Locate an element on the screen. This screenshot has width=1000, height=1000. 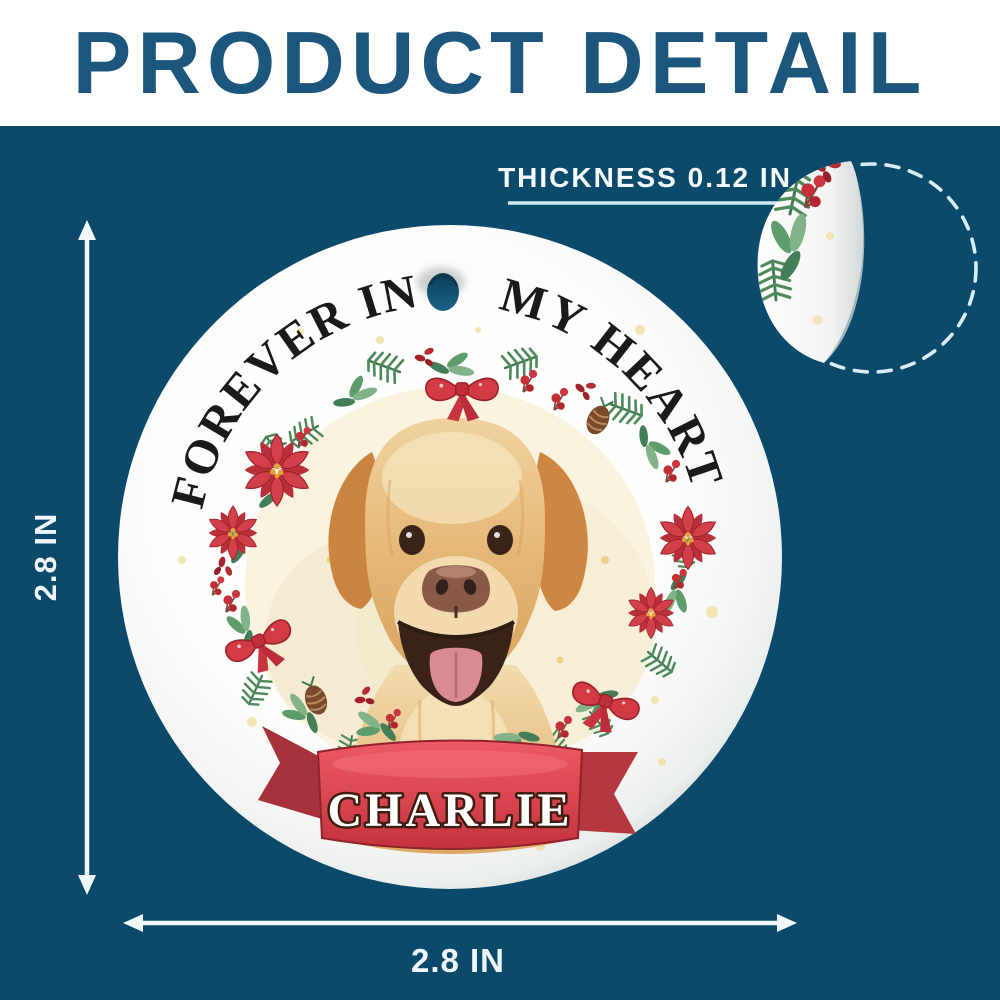
magnifier-wreath-detail is located at coordinates (800, 243).